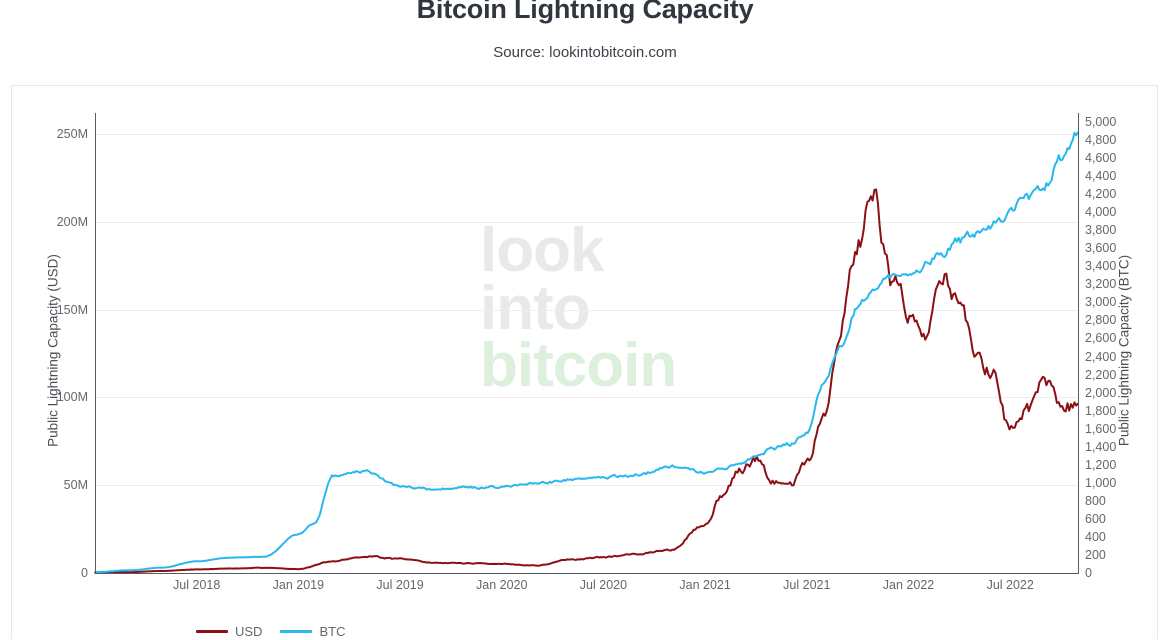 This screenshot has height=640, width=1170. Describe the element at coordinates (1101, 428) in the screenshot. I see `right-axis-tick-label: 1,600` at that location.